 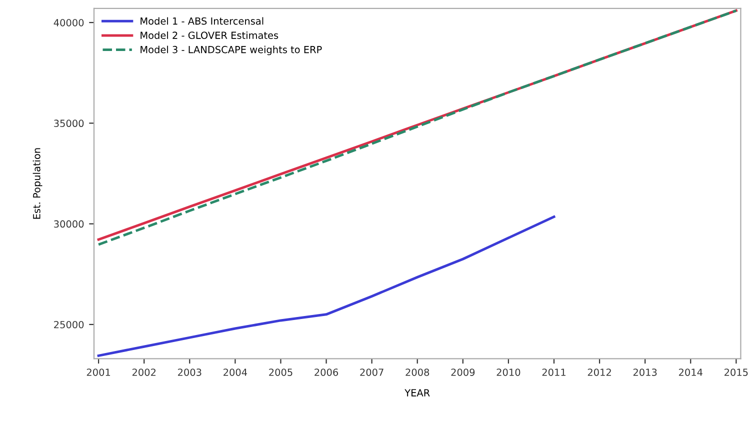 What do you see at coordinates (463, 372) in the screenshot?
I see `x-tick-label: 2009` at bounding box center [463, 372].